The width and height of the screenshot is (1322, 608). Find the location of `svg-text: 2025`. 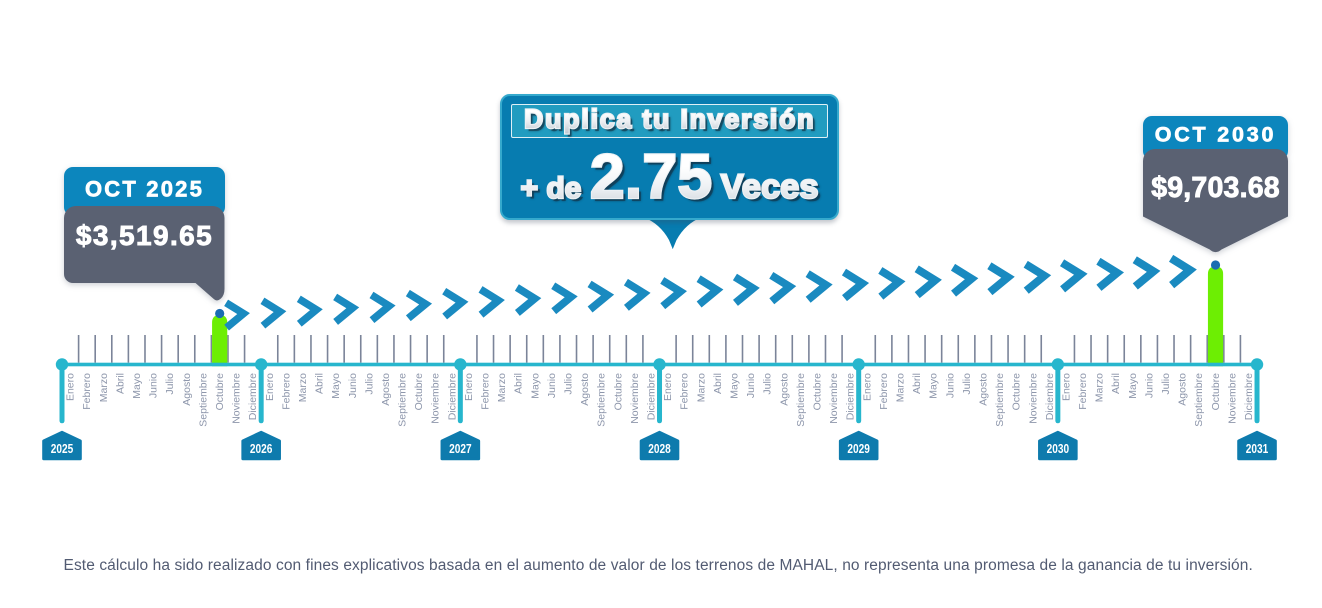

svg-text: 2025 is located at coordinates (62, 448).